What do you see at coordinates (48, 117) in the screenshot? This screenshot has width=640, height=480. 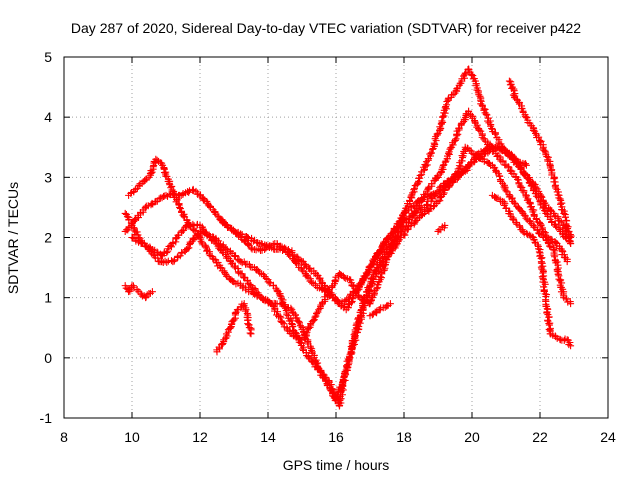 I see `y-tick-label: 4` at bounding box center [48, 117].